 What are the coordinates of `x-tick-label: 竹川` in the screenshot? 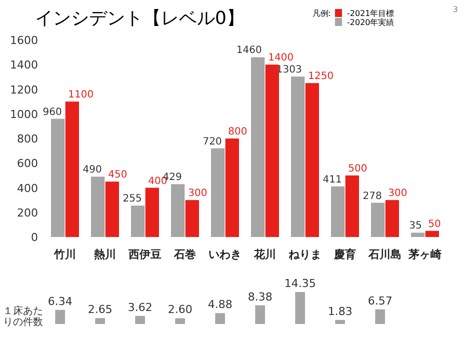 It's located at (64, 254).